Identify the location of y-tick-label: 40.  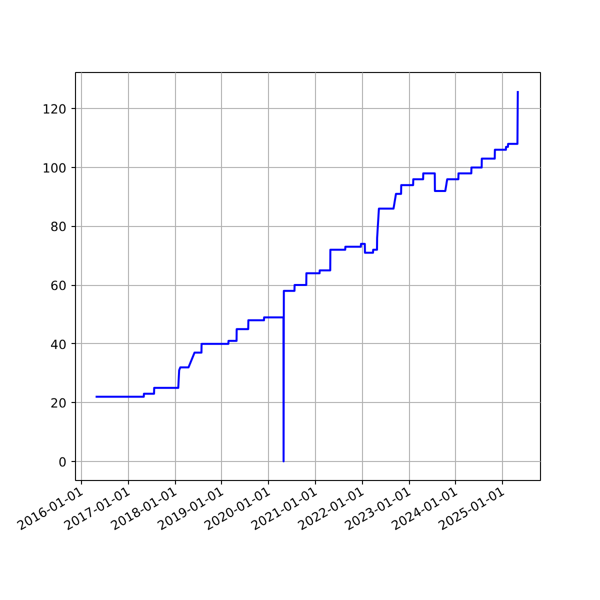
(58, 344).